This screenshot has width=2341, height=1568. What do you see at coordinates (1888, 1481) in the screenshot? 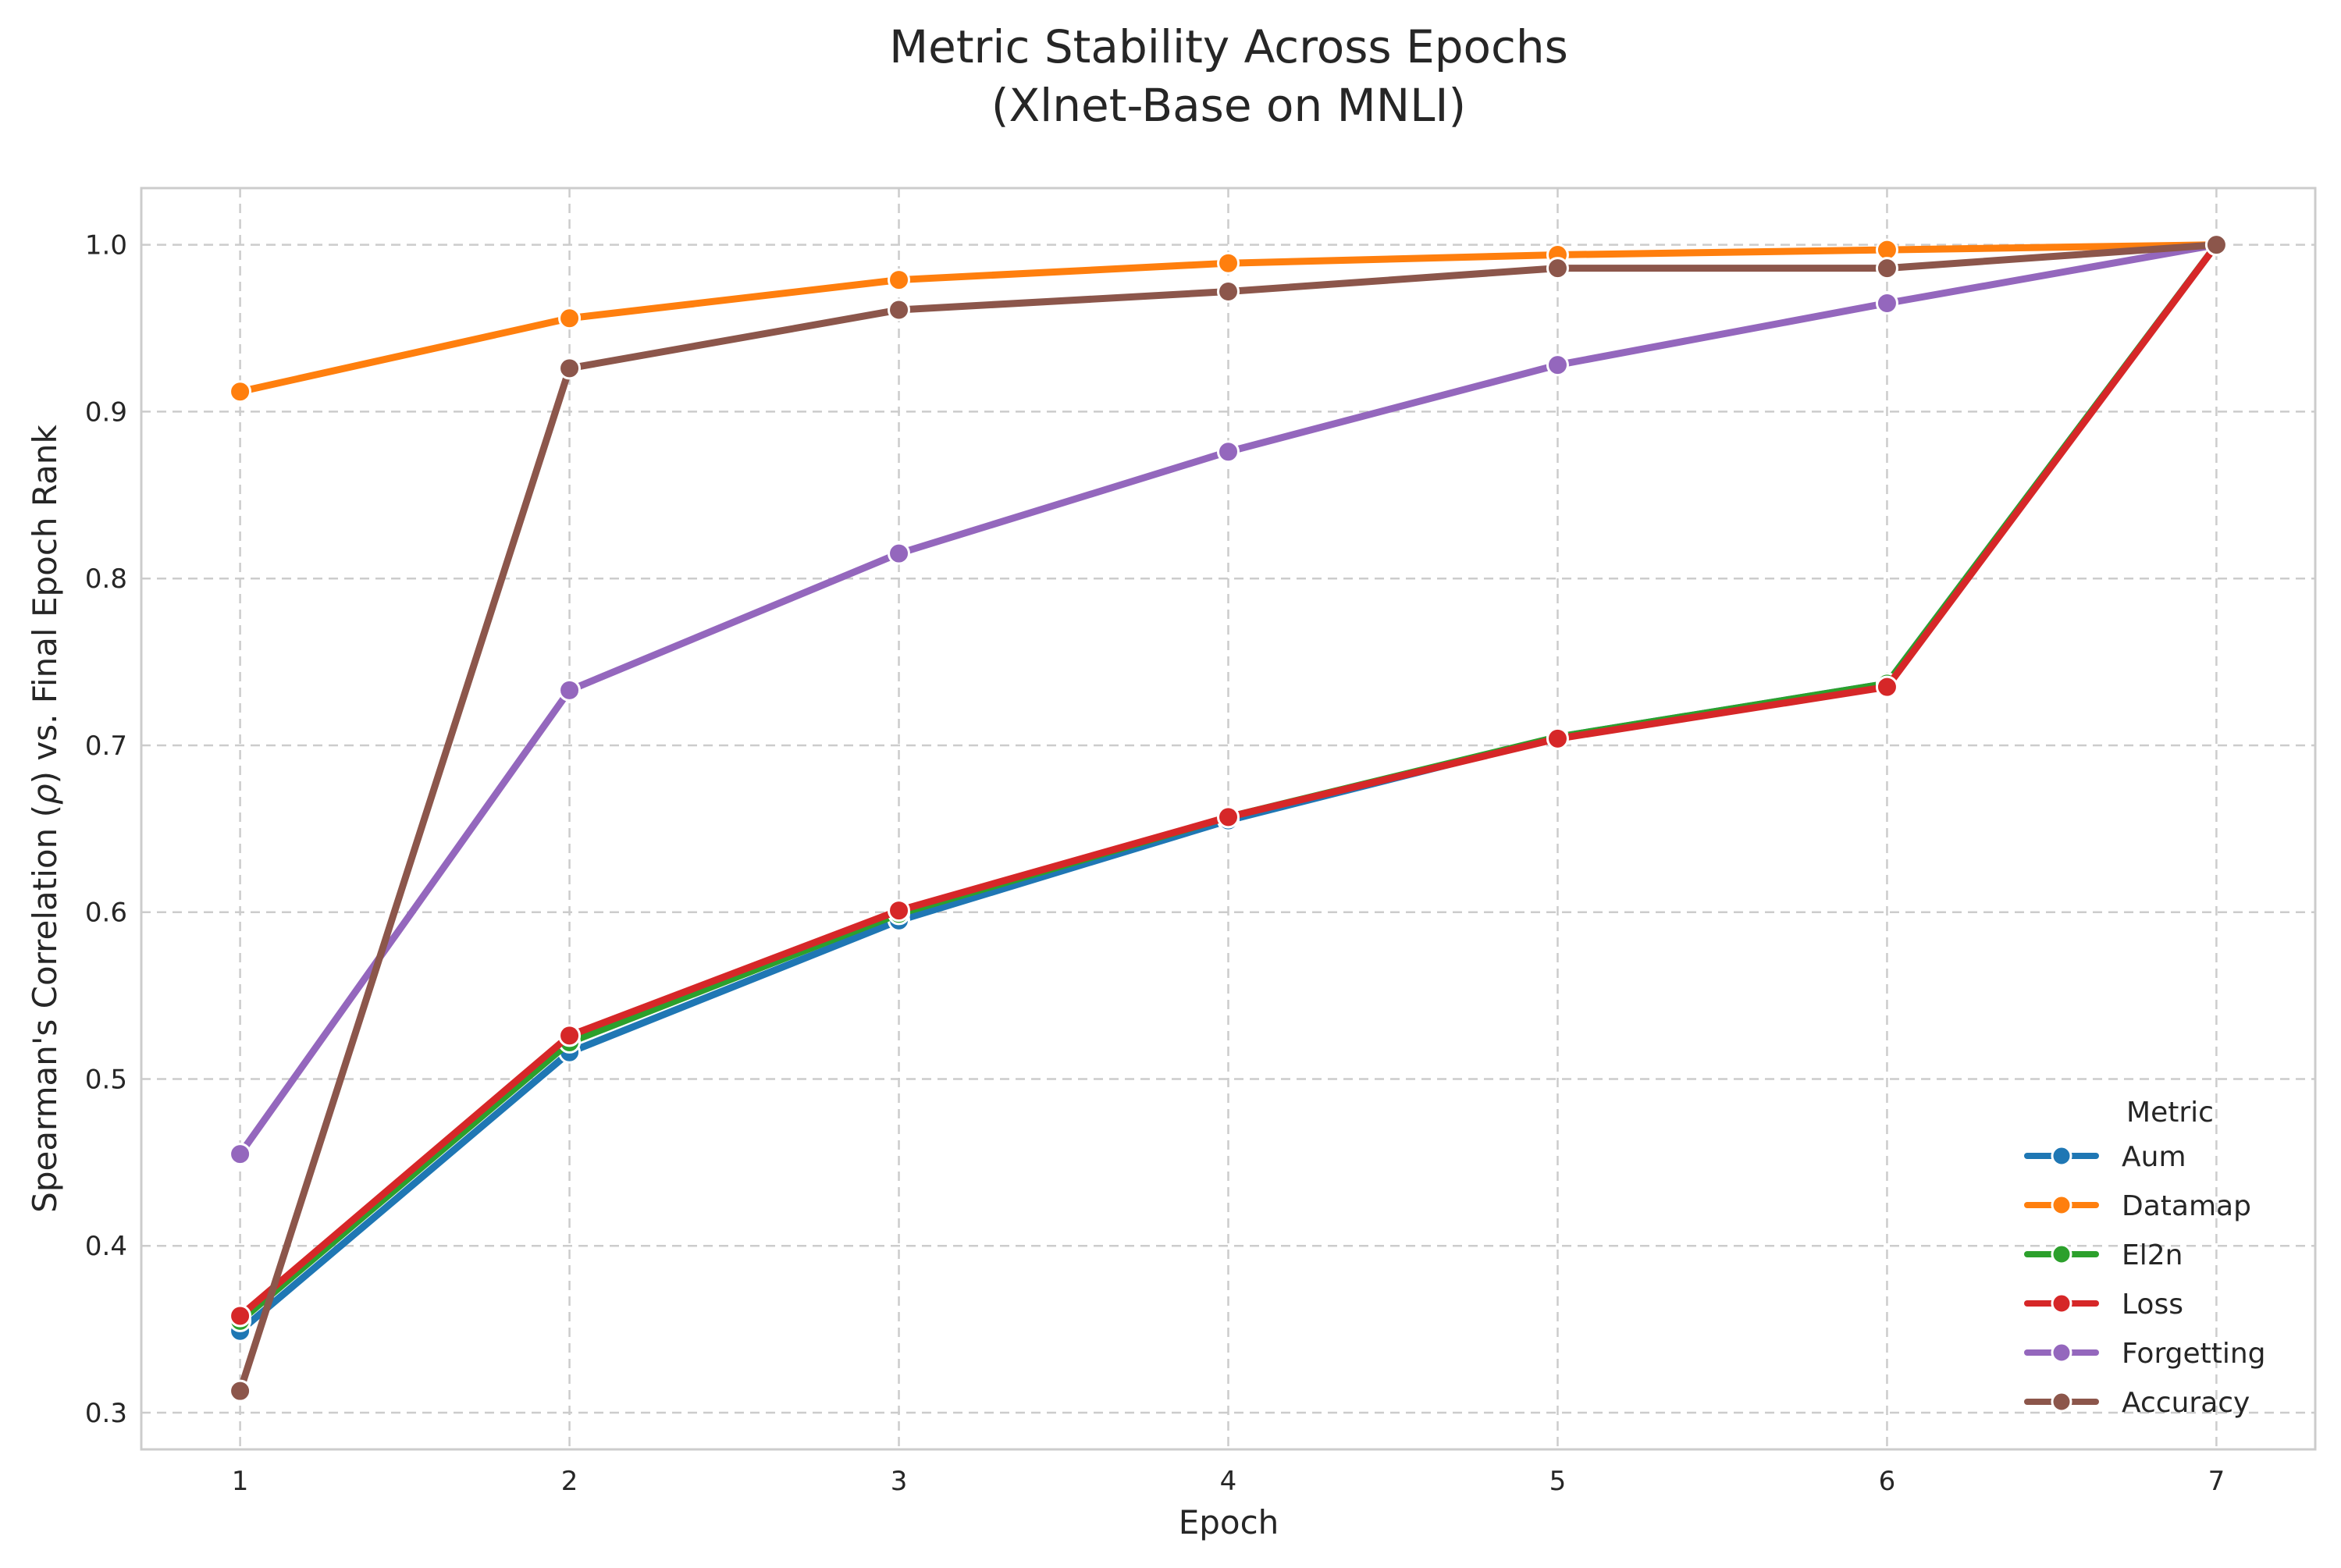
I see `x-tick-label: 6` at bounding box center [1888, 1481].